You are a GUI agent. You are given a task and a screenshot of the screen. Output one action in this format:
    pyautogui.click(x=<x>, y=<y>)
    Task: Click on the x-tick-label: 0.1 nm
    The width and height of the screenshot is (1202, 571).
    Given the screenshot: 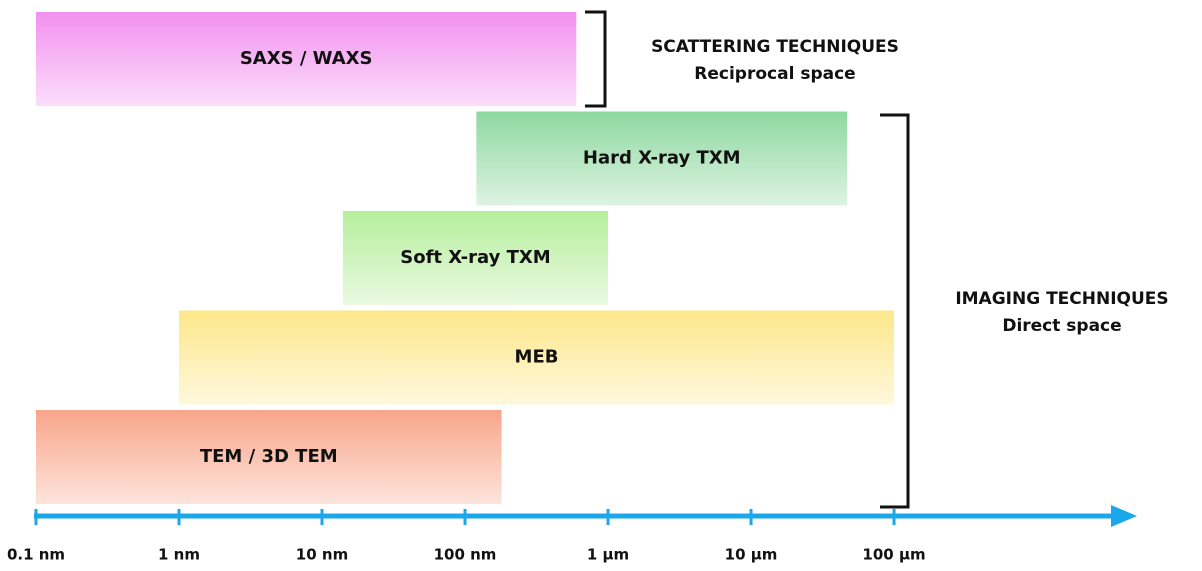 What is the action you would take?
    pyautogui.click(x=36, y=555)
    